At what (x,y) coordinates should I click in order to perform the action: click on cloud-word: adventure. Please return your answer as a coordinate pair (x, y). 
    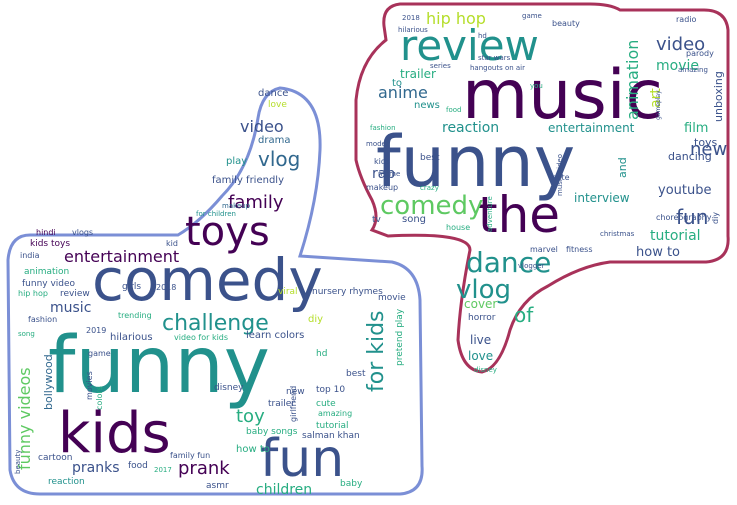
    Looking at the image, I should click on (490, 214).